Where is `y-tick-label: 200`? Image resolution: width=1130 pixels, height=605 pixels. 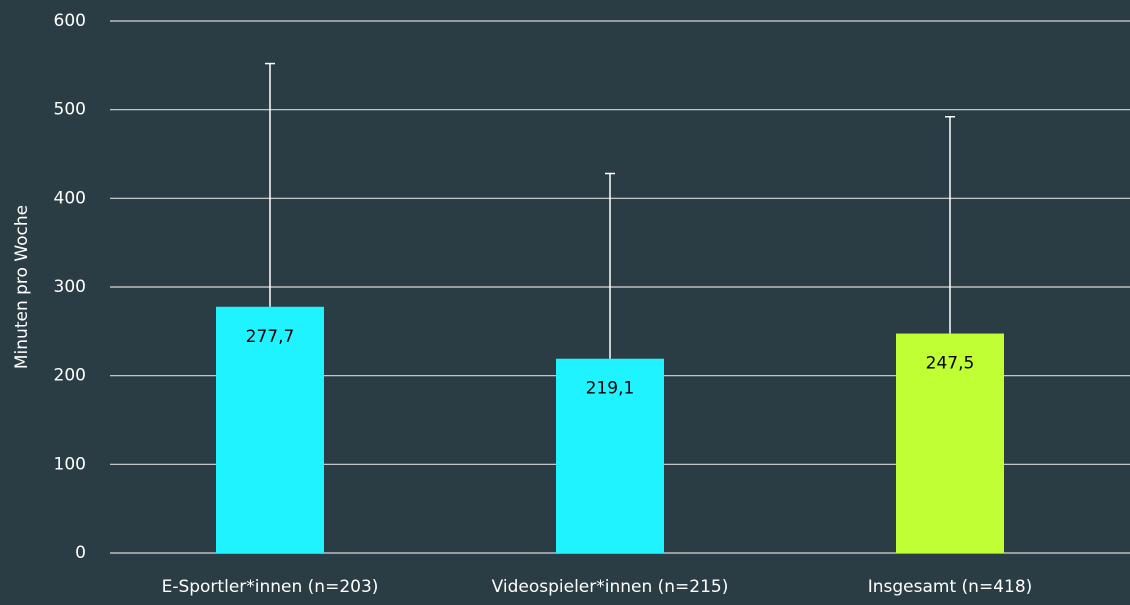
y-tick-label: 200 is located at coordinates (70, 376).